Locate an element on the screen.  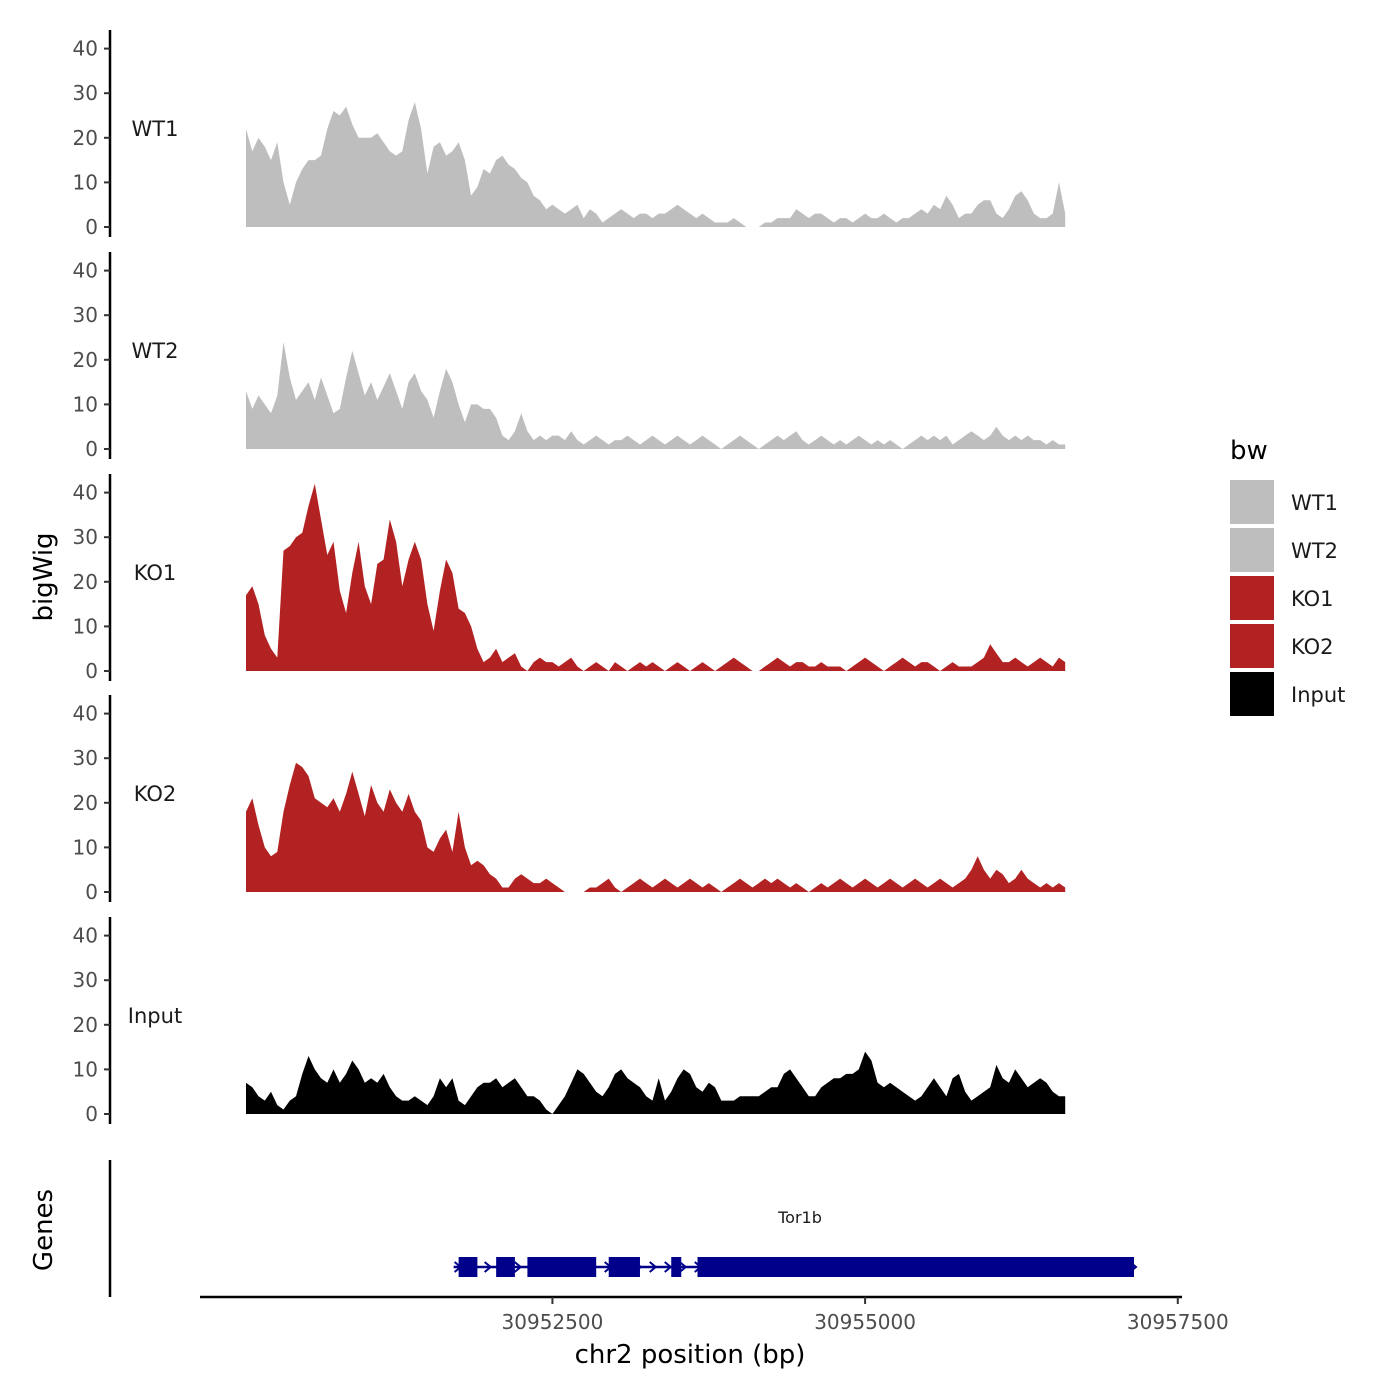
track-ko1: 0 10 20 30 40 KO1 is located at coordinates (569, 578).